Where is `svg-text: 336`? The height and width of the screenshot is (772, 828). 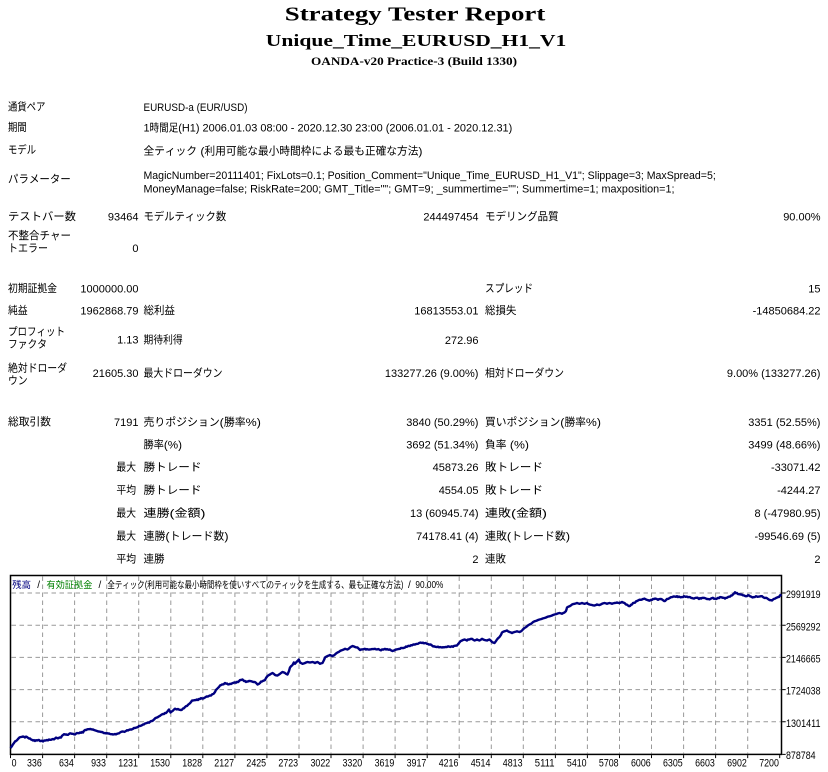
svg-text: 336 is located at coordinates (34, 764).